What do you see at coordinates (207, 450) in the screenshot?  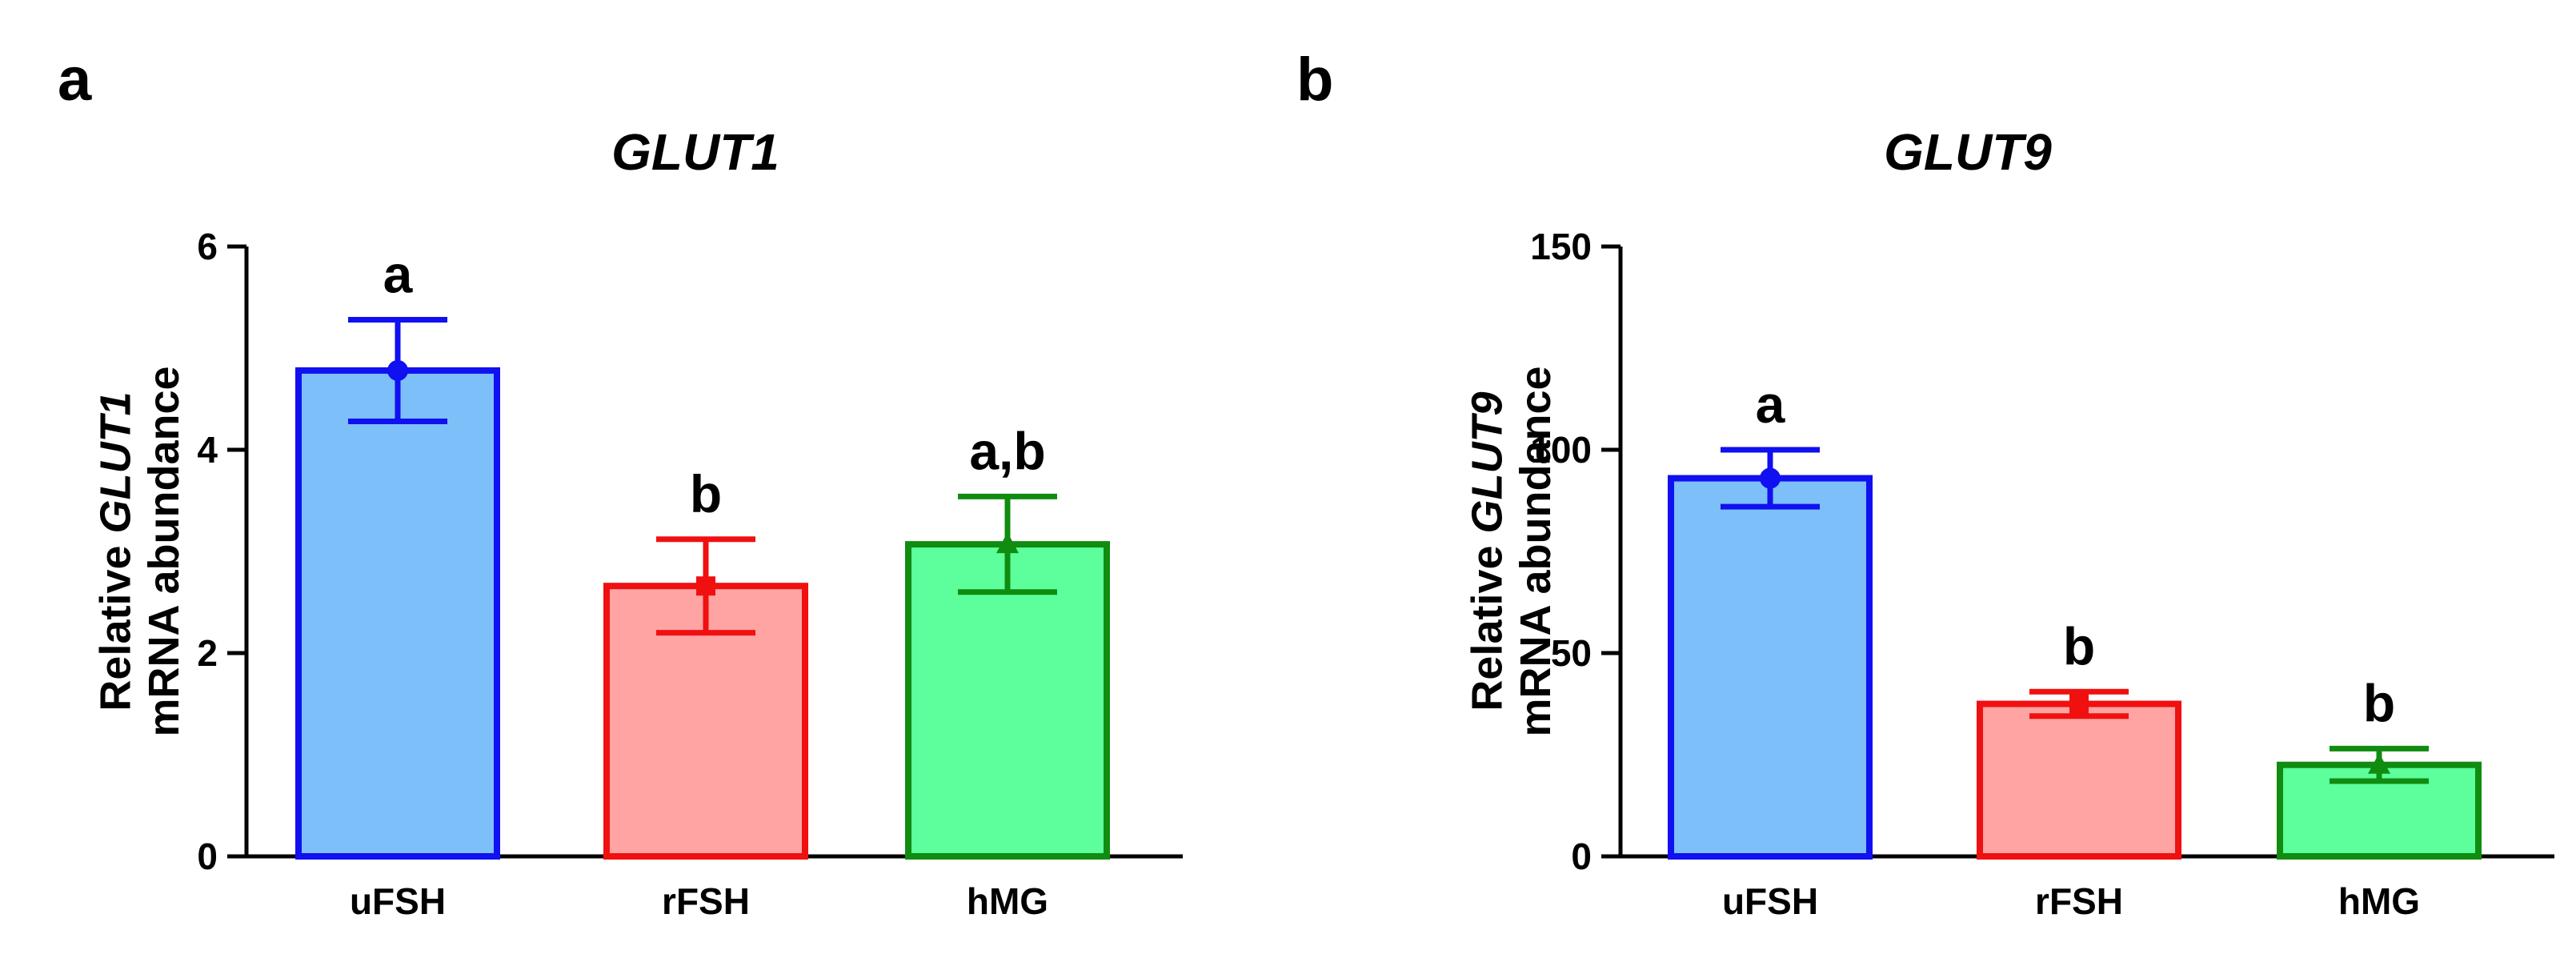 I see `y-tick-label: 4` at bounding box center [207, 450].